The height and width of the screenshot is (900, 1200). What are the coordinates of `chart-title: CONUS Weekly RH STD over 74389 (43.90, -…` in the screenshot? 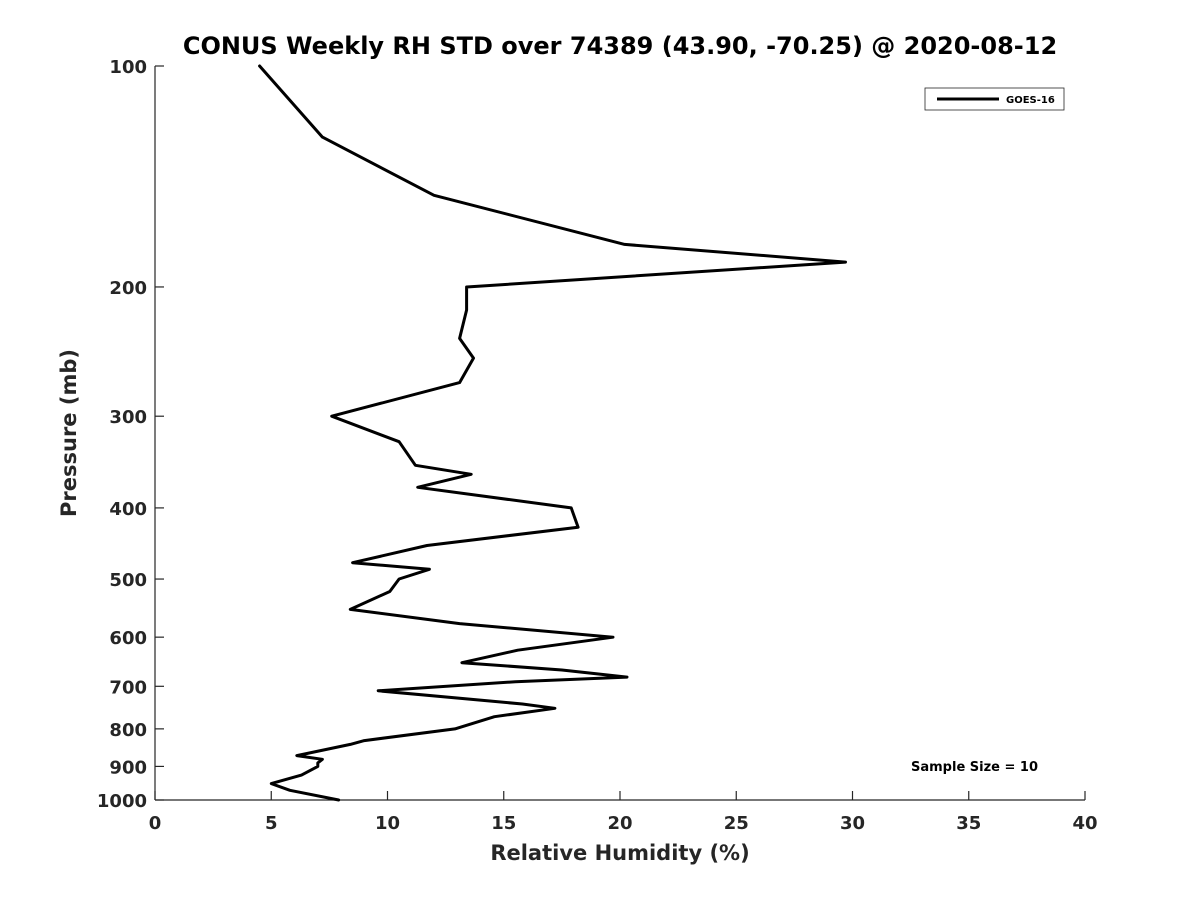 It's located at (620, 46).